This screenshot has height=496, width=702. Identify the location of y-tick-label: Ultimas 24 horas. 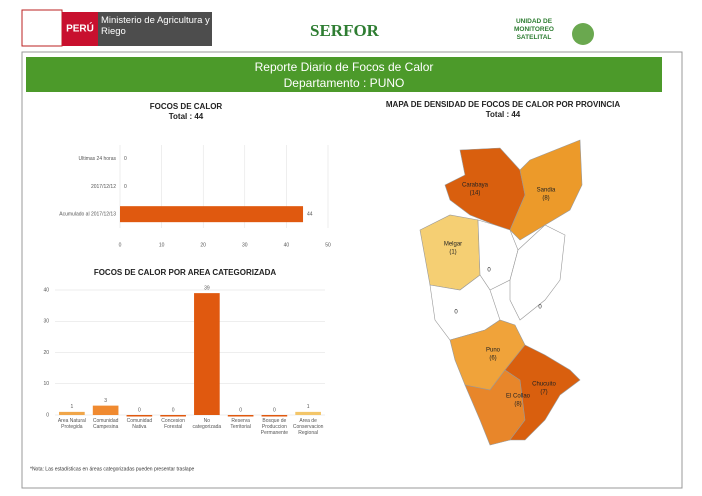
(97, 159).